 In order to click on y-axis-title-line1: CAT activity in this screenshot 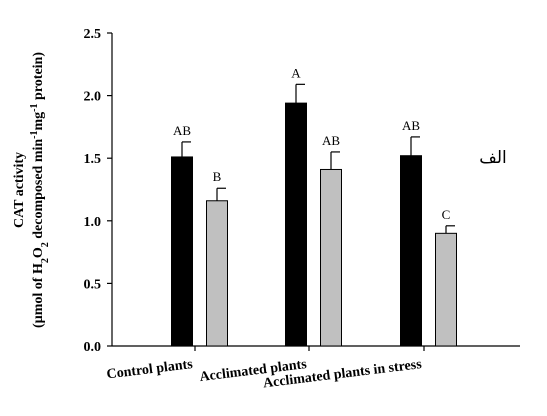, I will do `click(19, 190)`.